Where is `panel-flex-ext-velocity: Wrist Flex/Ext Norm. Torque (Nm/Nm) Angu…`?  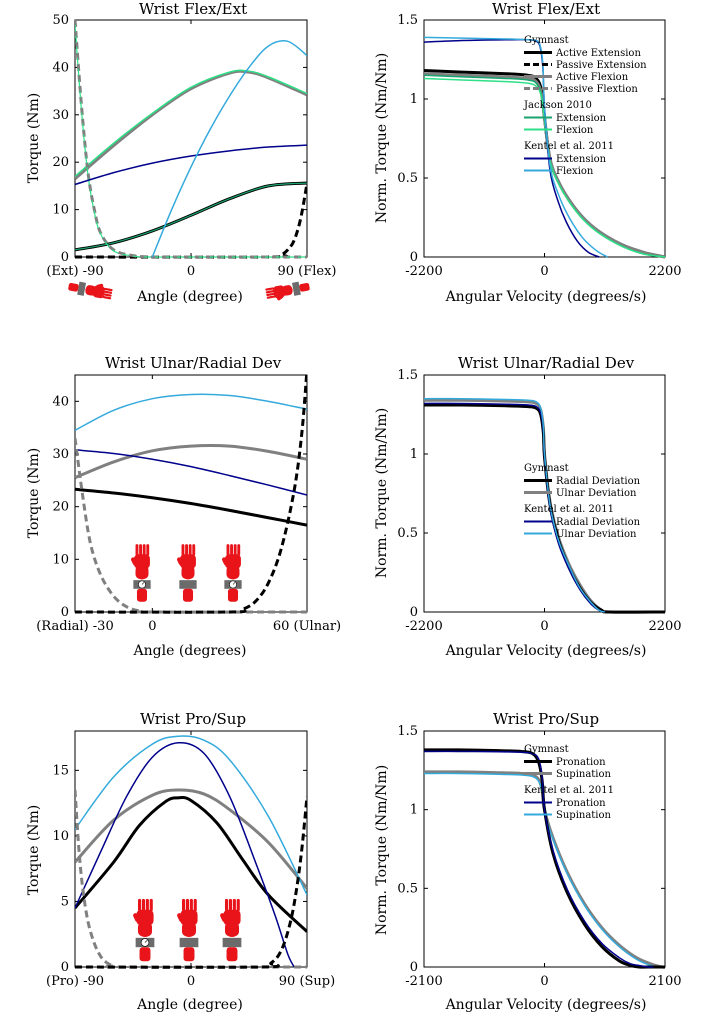
panel-flex-ext-velocity: Wrist Flex/Ext Norm. Torque (Nm/Nm) Angu… is located at coordinates (528, 152).